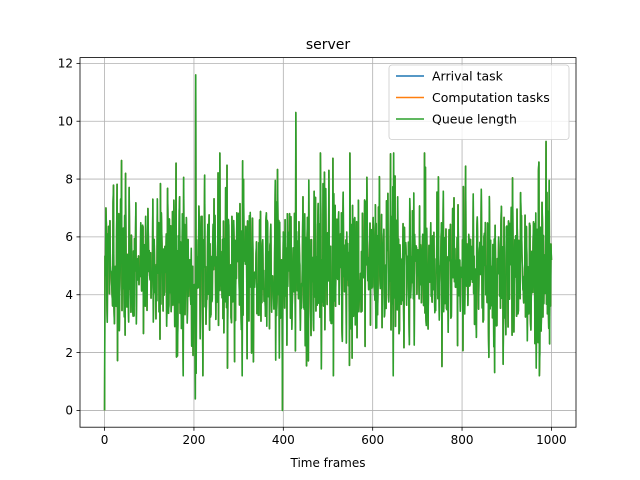  What do you see at coordinates (193, 440) in the screenshot?
I see `x-tick-label-200: 200` at bounding box center [193, 440].